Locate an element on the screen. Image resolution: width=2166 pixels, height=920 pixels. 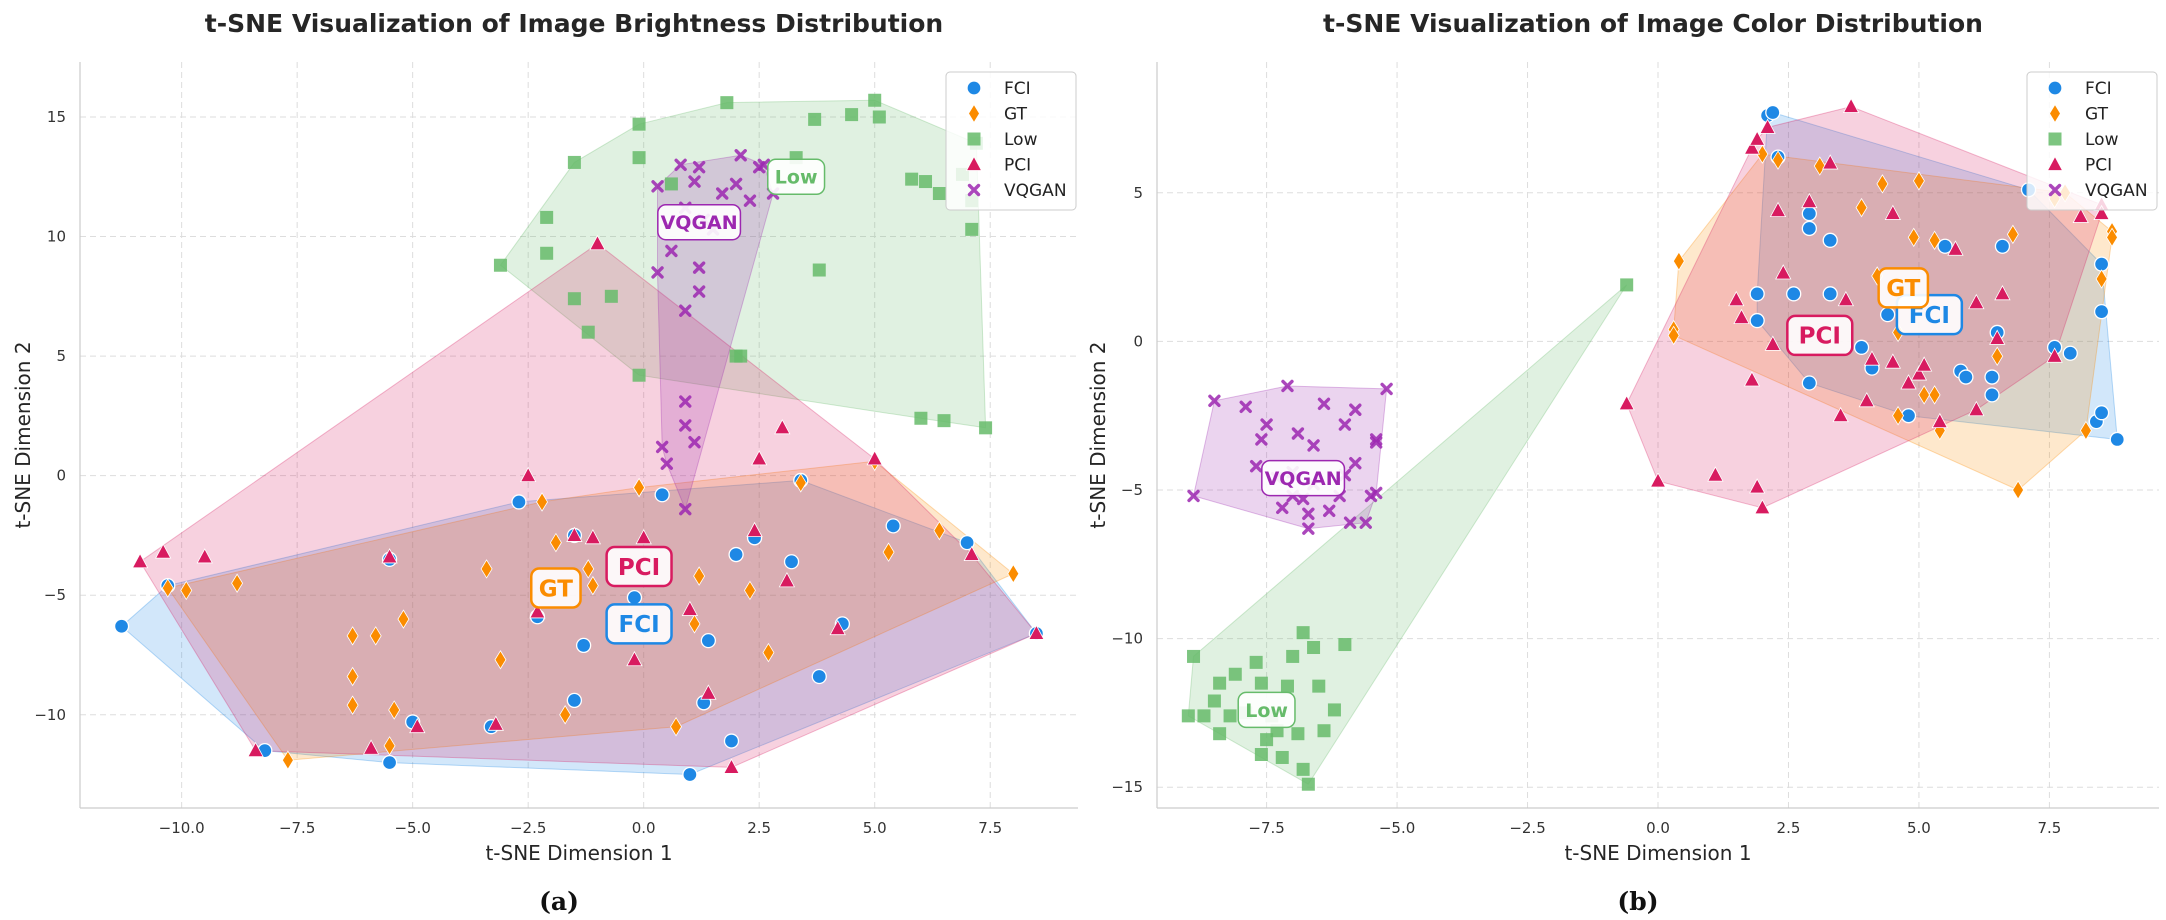
legend-item-gt: GT is located at coordinates (998, 114).